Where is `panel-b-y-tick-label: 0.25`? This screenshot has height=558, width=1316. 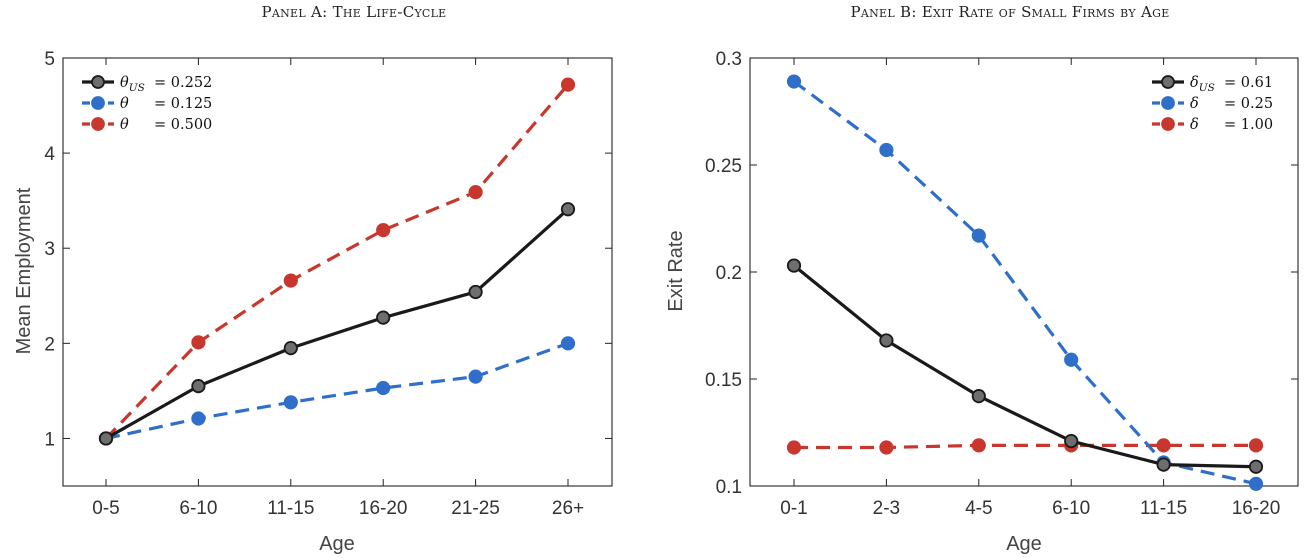
panel-b-y-tick-label: 0.25 is located at coordinates (723, 166).